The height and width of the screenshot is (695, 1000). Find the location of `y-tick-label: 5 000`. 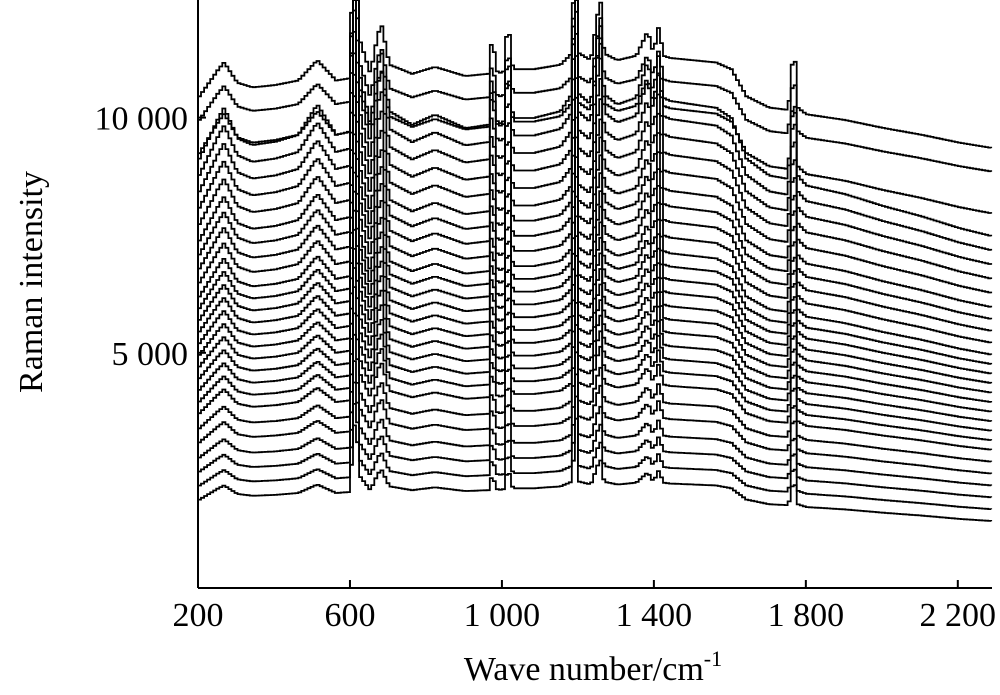

y-tick-label: 5 000 is located at coordinates (150, 354).